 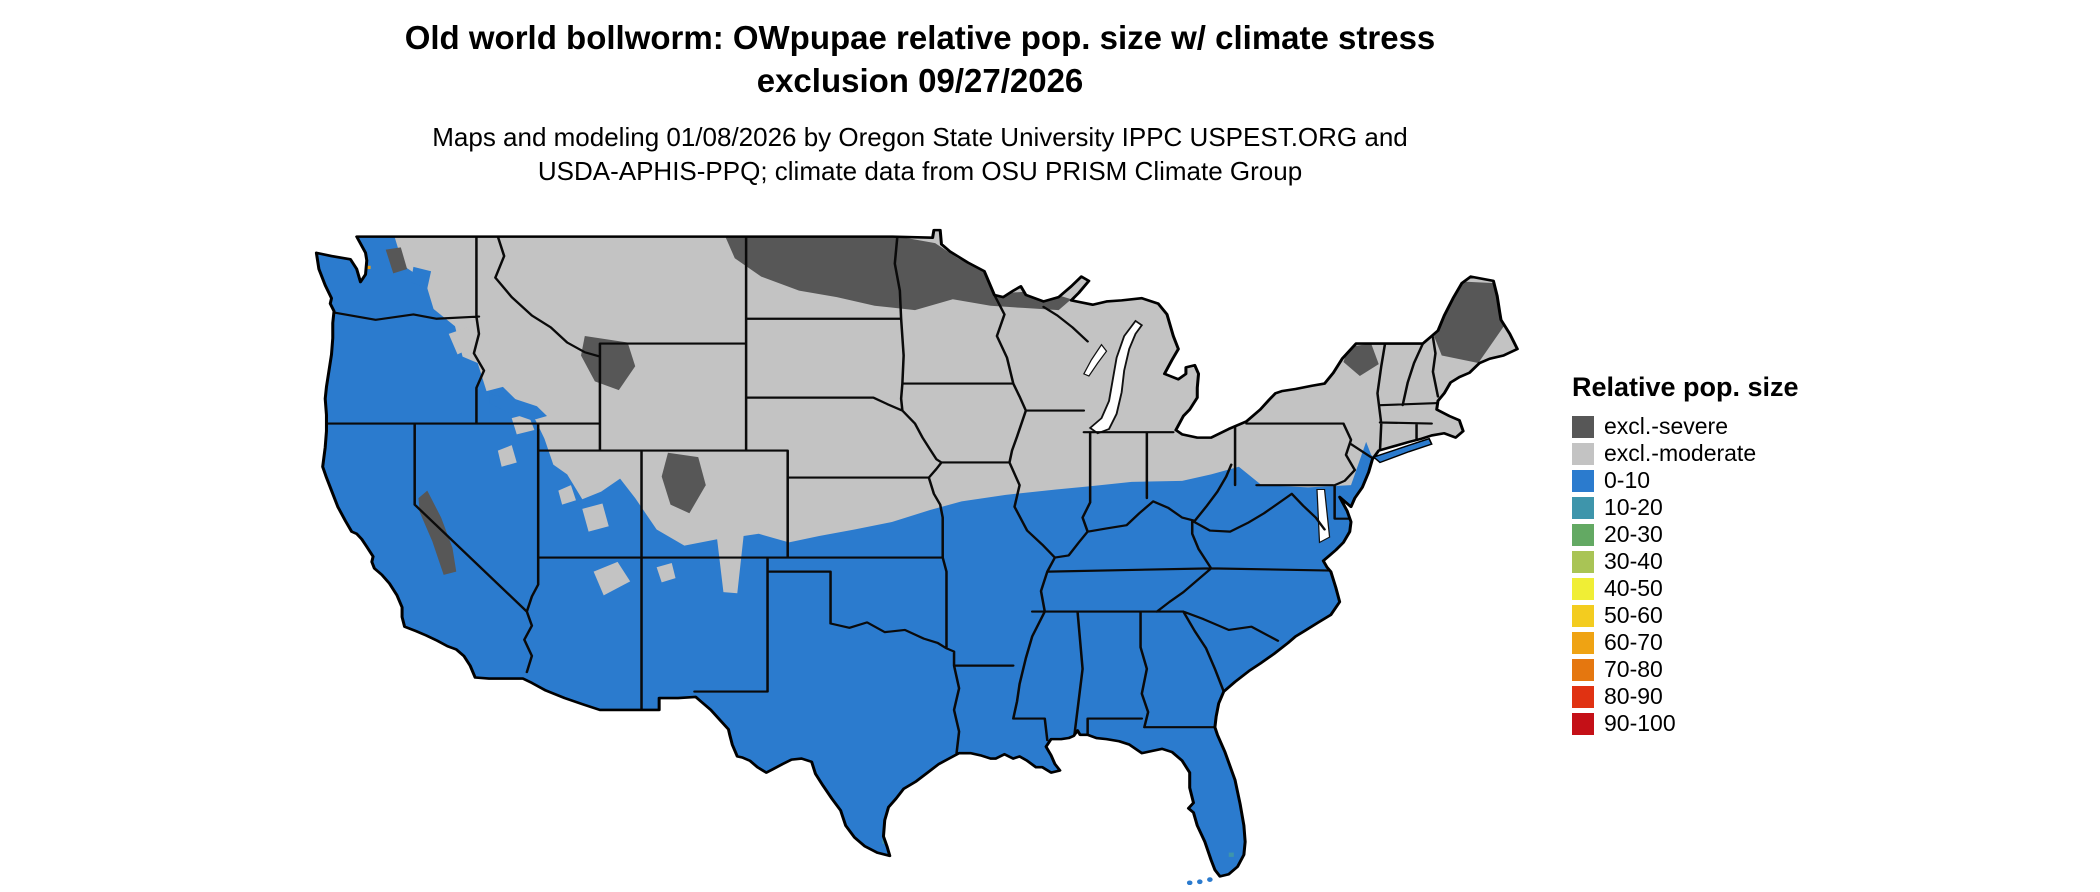 I want to click on florida-keys, so click(x=1199, y=881).